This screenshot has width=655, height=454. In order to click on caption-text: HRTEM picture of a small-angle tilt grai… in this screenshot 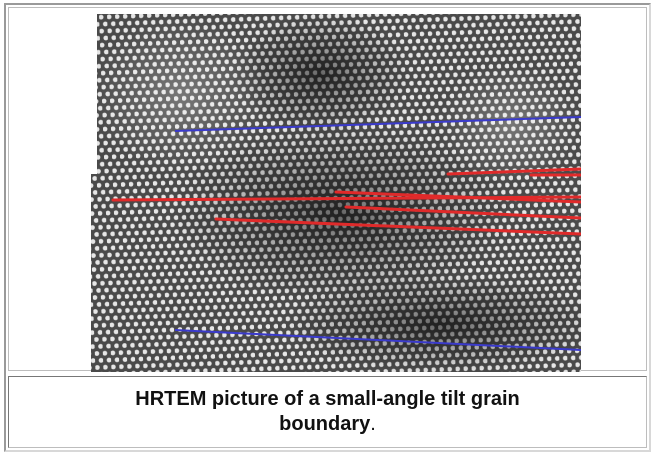, I will do `click(327, 411)`.